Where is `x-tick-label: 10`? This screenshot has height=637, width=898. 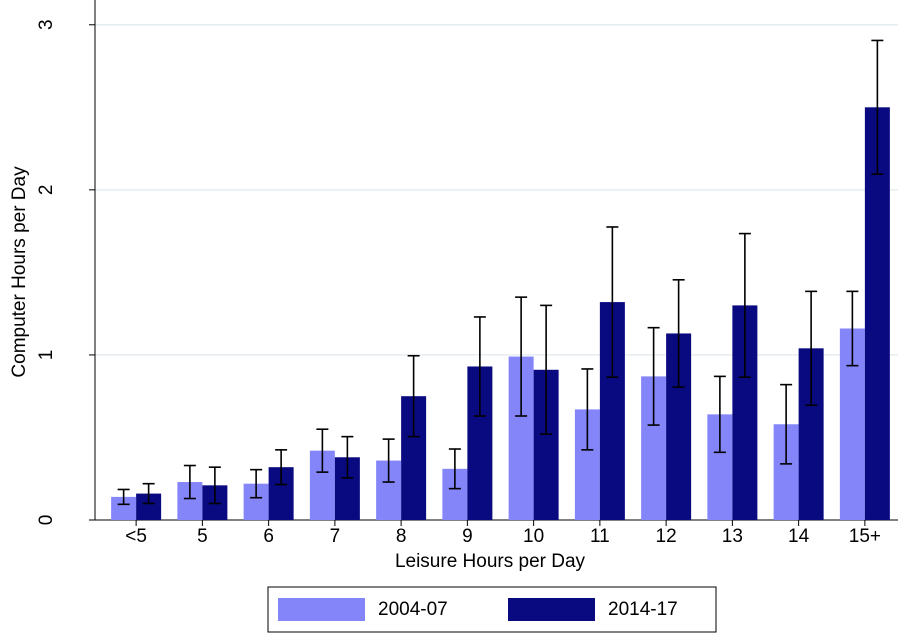
x-tick-label: 10 is located at coordinates (533, 536).